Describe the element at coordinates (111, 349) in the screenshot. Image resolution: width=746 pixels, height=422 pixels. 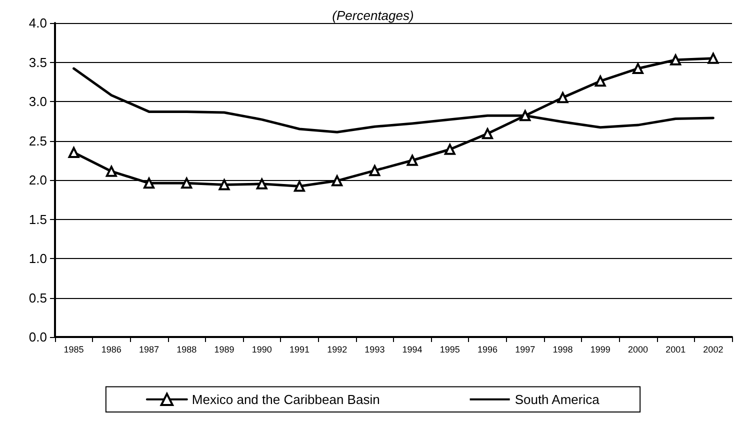
I see `x-tick-label: 1986` at that location.